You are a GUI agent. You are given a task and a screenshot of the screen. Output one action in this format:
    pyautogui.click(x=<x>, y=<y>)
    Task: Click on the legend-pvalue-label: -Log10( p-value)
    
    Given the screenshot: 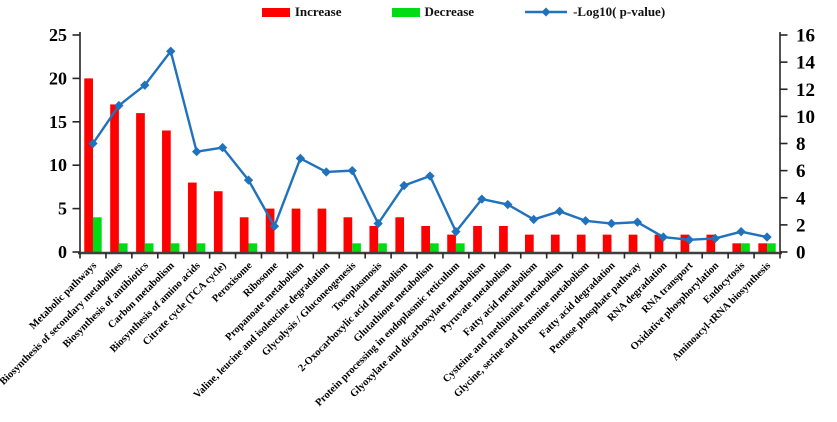 What is the action you would take?
    pyautogui.click(x=619, y=11)
    